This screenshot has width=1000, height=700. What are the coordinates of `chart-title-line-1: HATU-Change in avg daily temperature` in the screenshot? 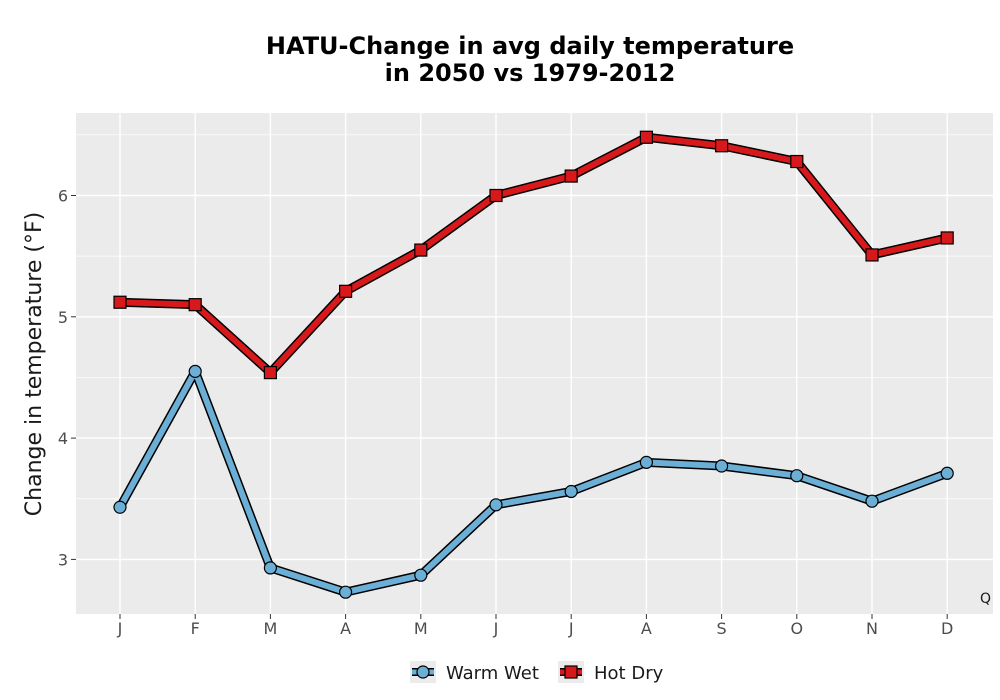 It's located at (530, 46).